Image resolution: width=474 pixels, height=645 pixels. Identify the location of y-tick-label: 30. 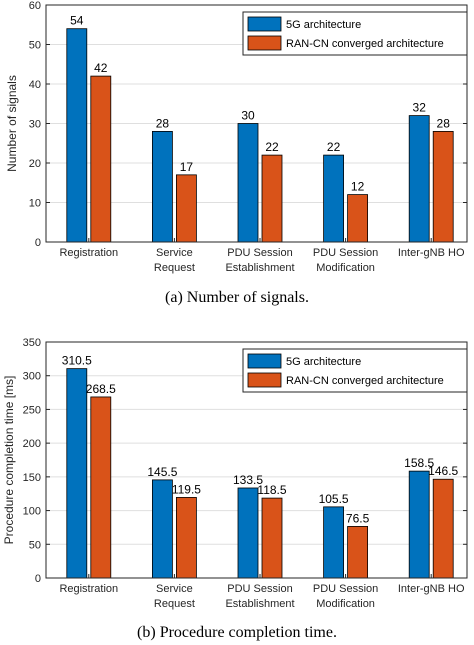
(35, 125).